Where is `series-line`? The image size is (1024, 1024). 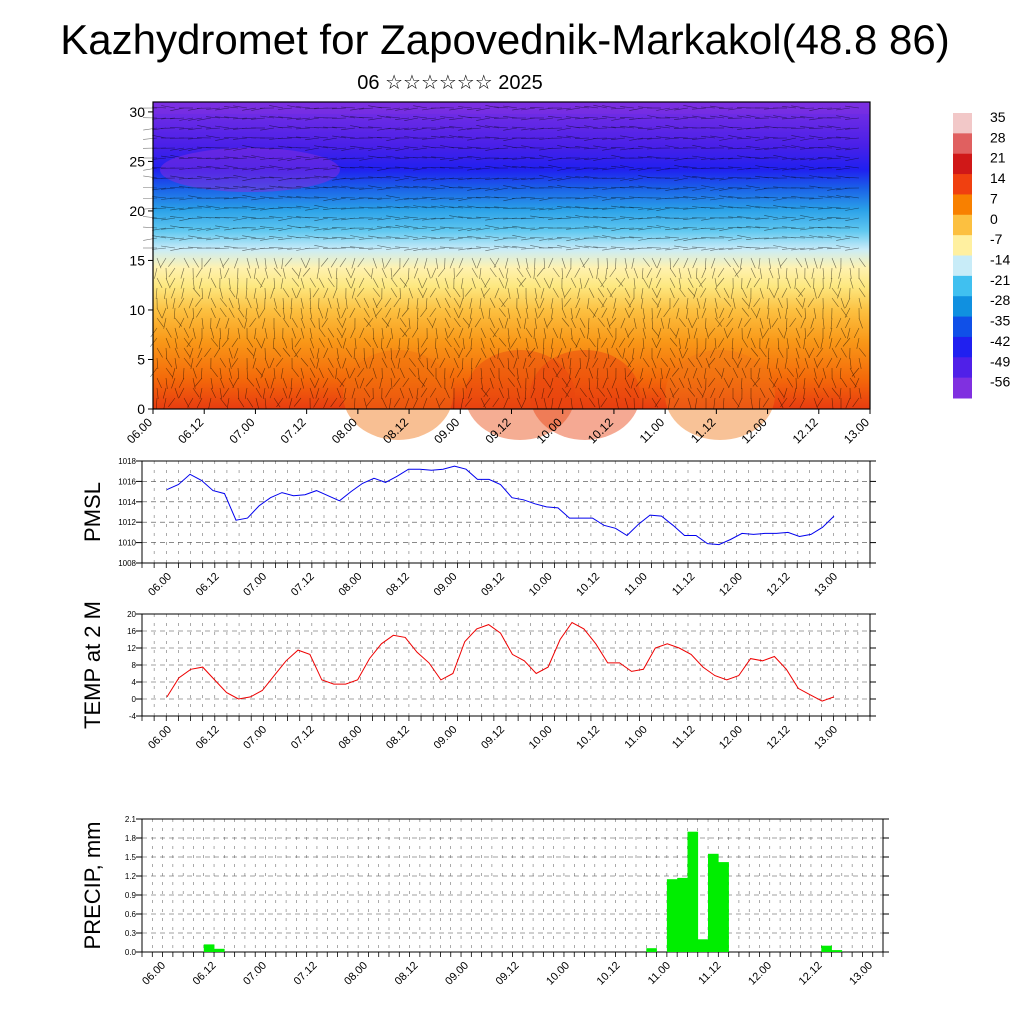
series-line is located at coordinates (500, 661).